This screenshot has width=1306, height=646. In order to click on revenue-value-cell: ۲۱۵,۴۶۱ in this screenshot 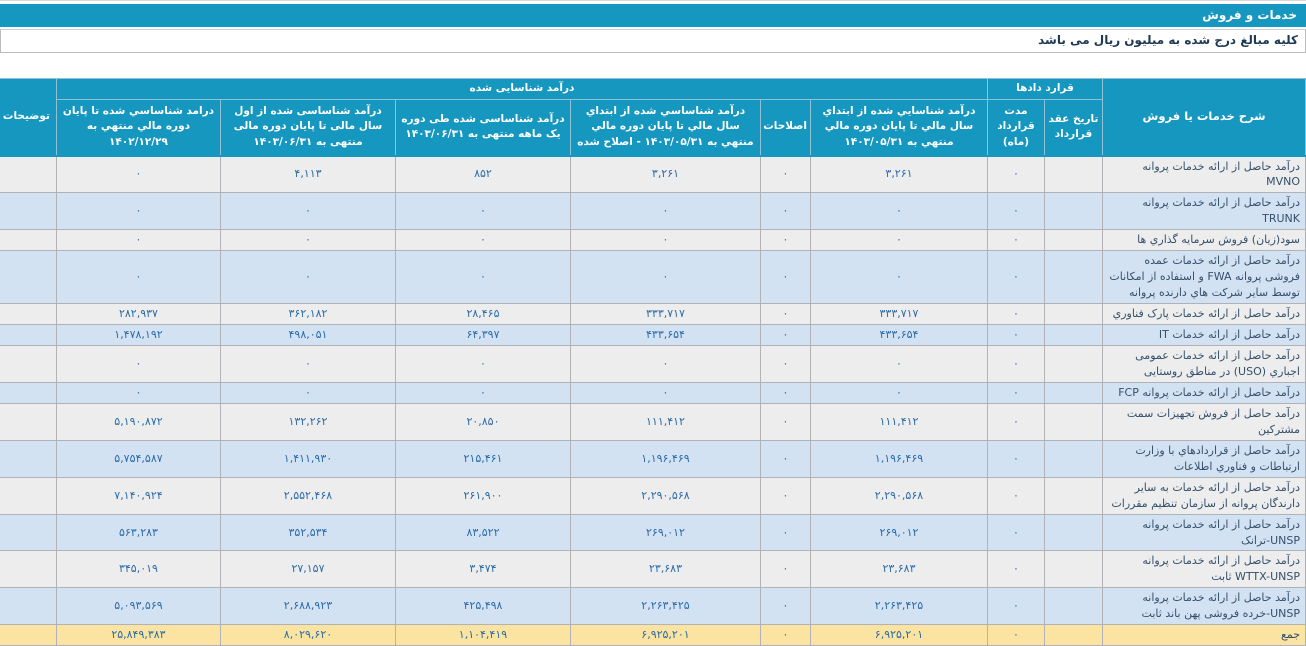, I will do `click(482, 458)`.